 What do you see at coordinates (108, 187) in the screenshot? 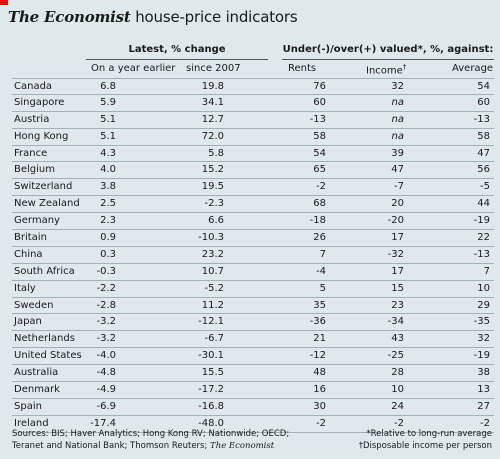
I see `cell-year: 3.8` at bounding box center [108, 187].